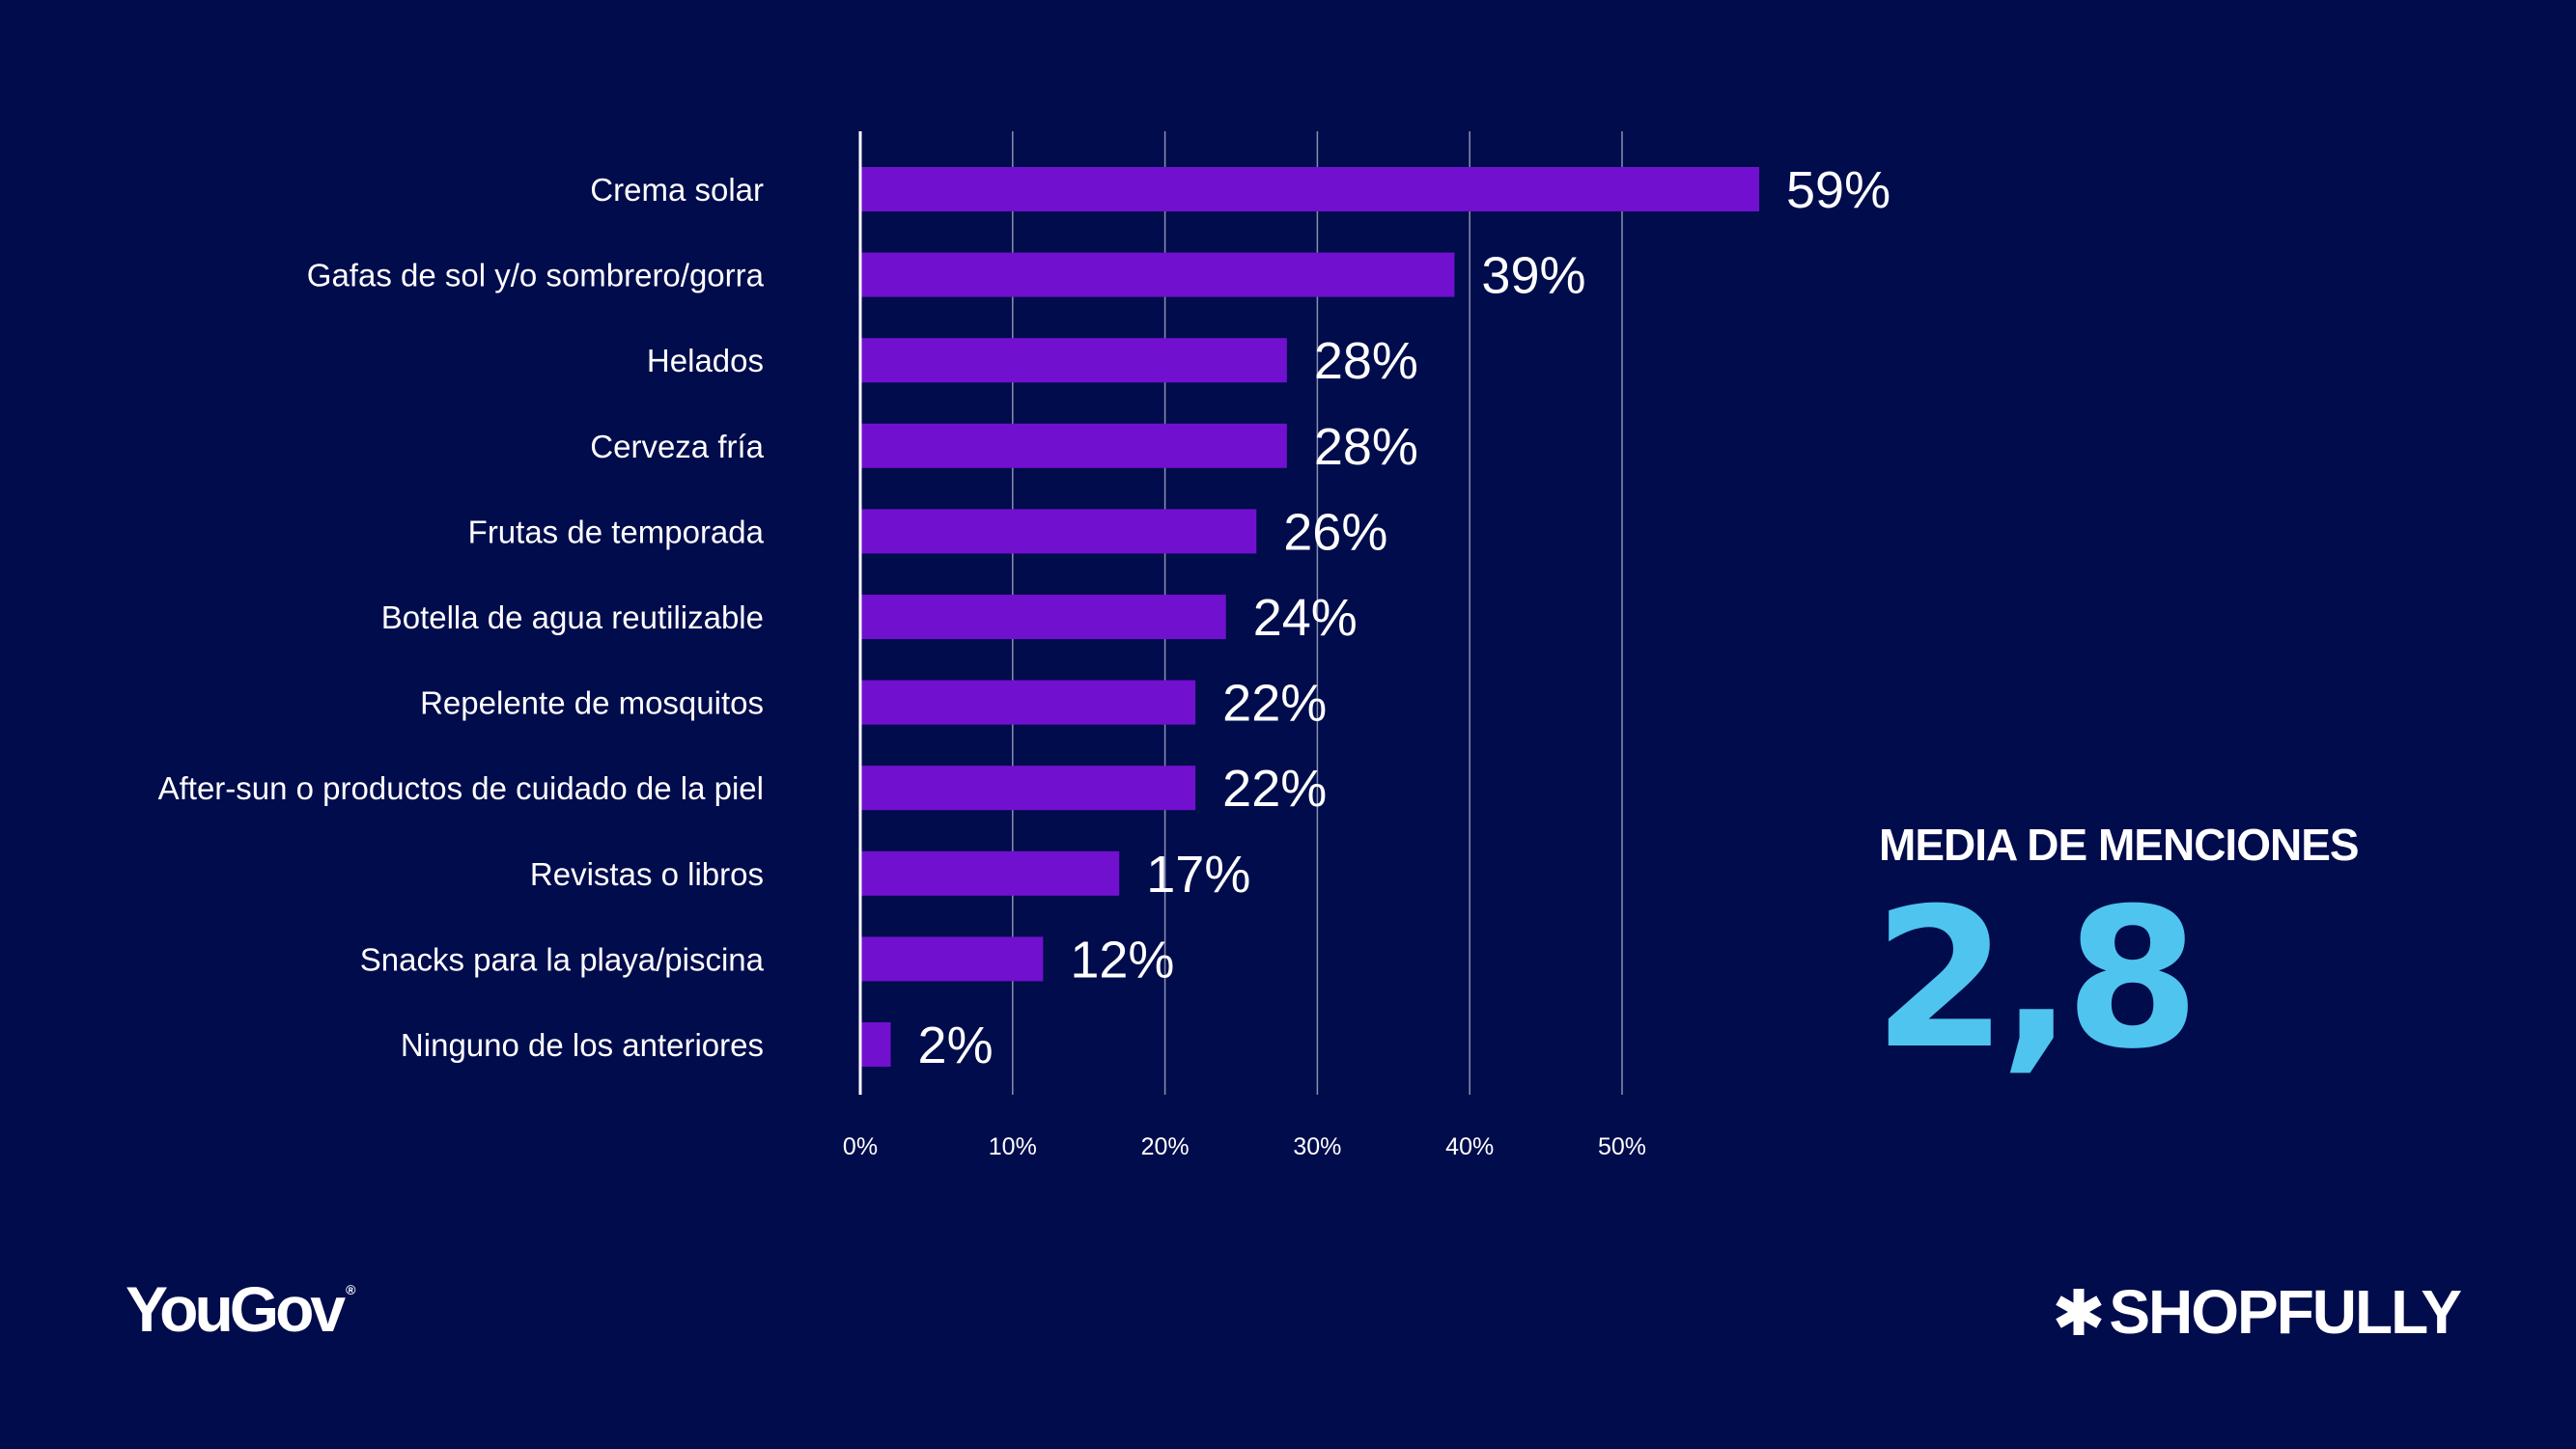  Describe the element at coordinates (1838, 190) in the screenshot. I see `data-label: 59%` at that location.